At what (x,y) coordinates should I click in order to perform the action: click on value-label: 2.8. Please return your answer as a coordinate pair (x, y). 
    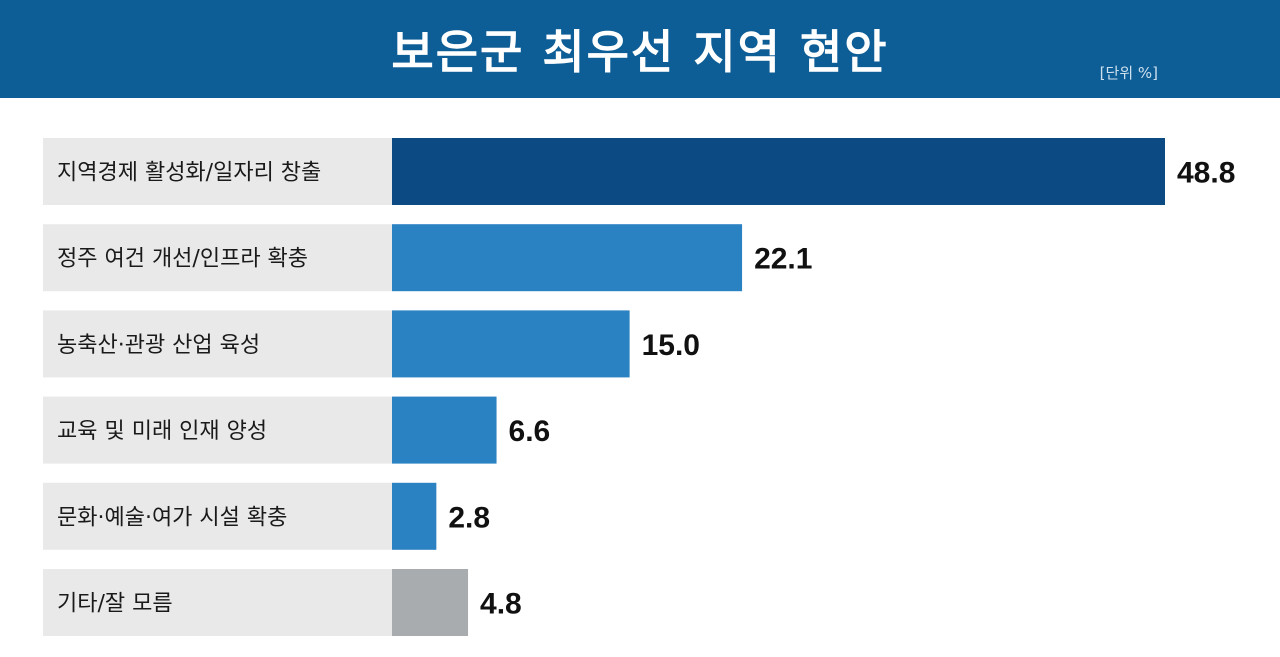
    Looking at the image, I should click on (469, 517).